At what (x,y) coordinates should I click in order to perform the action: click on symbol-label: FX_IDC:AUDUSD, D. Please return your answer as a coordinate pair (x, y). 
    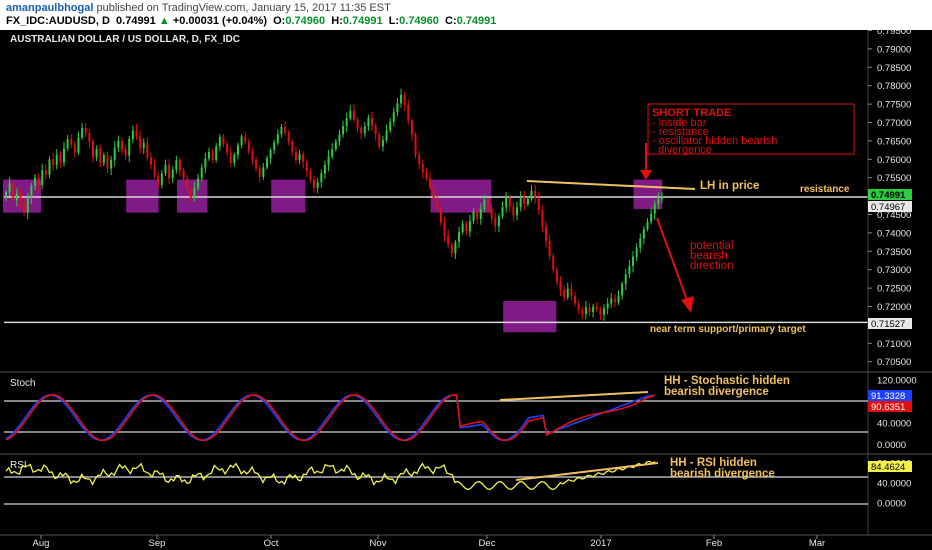
    Looking at the image, I should click on (58, 21).